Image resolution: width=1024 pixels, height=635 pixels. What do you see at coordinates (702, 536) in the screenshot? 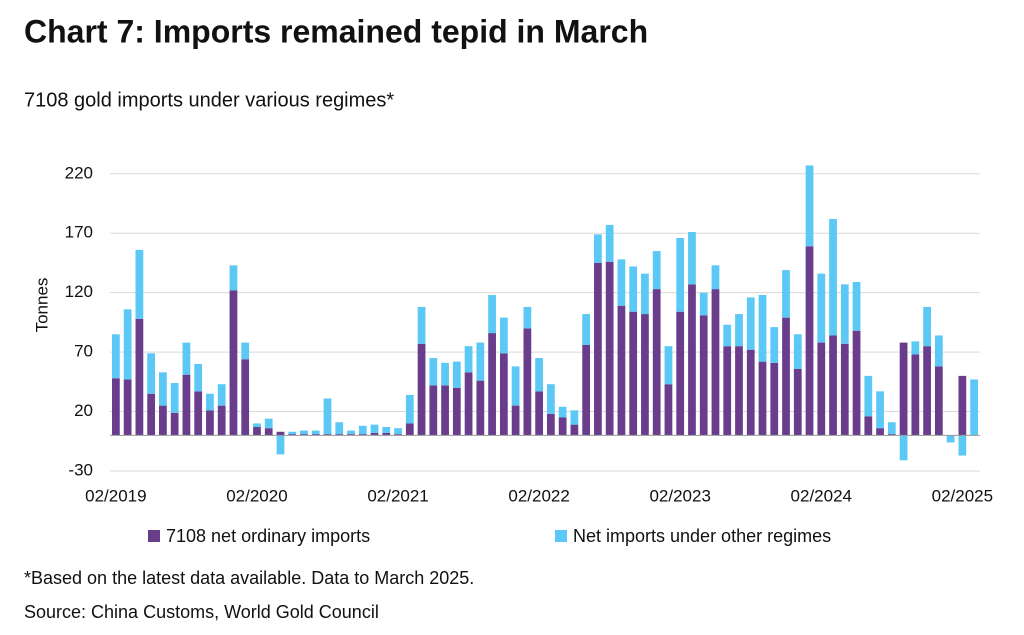
I see `legend-label: Net imports under other regimes` at bounding box center [702, 536].